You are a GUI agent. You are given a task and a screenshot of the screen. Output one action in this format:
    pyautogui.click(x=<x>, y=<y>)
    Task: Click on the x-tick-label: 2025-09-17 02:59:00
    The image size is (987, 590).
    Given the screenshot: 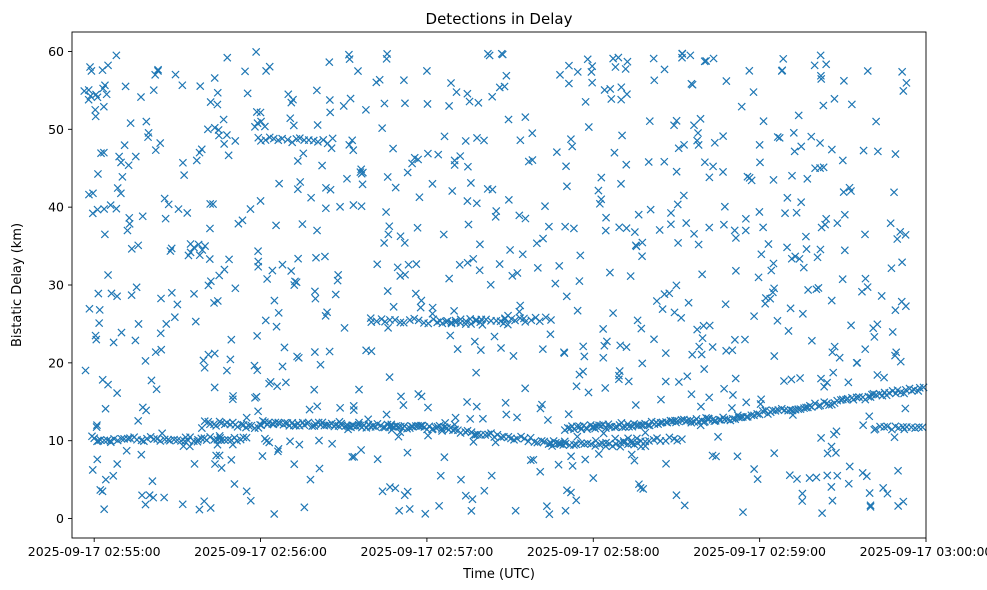 What is the action you would take?
    pyautogui.click(x=759, y=551)
    